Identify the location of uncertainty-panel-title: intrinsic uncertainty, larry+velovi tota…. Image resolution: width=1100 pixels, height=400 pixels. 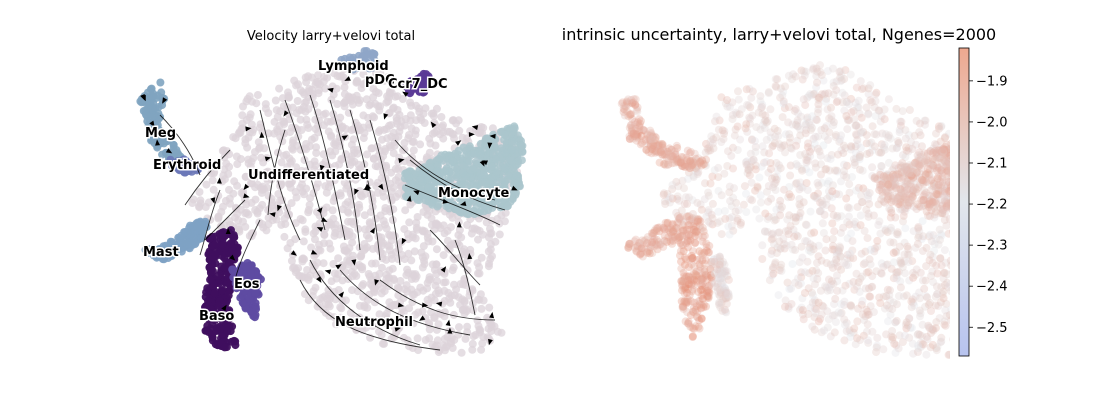
(779, 34).